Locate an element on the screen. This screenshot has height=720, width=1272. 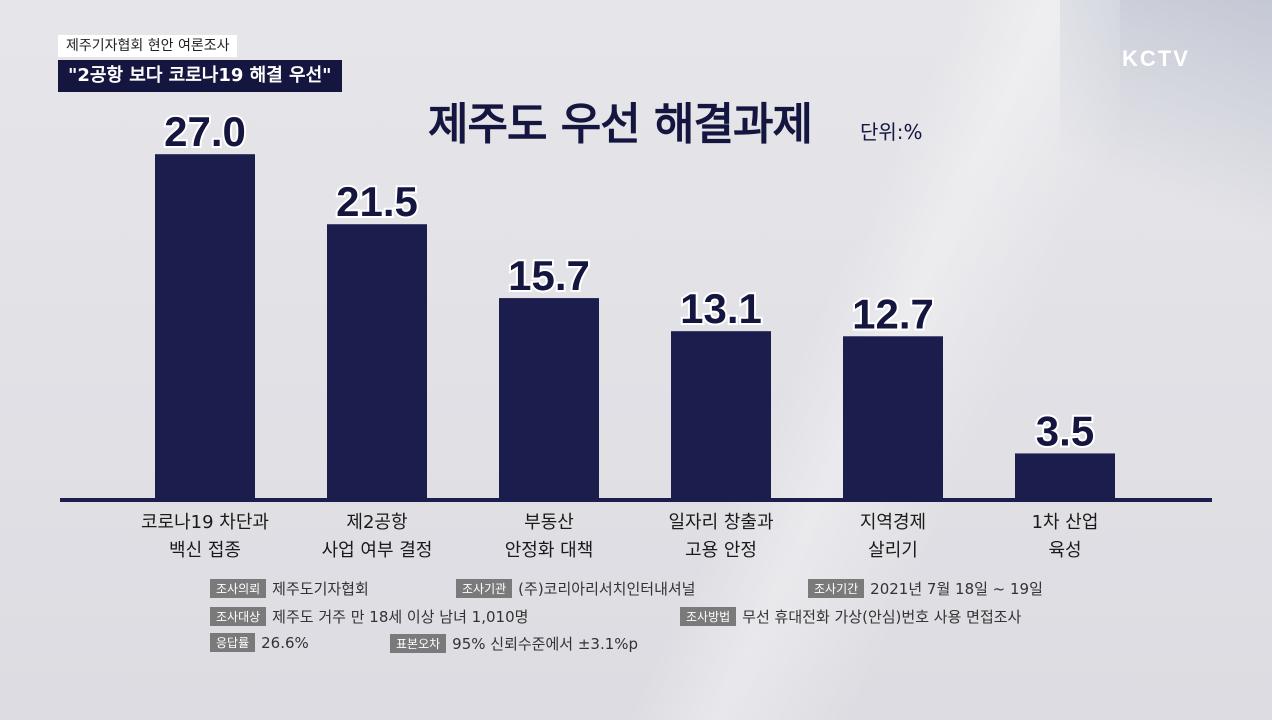
survey-error-tag: 표본오차 is located at coordinates (418, 643).